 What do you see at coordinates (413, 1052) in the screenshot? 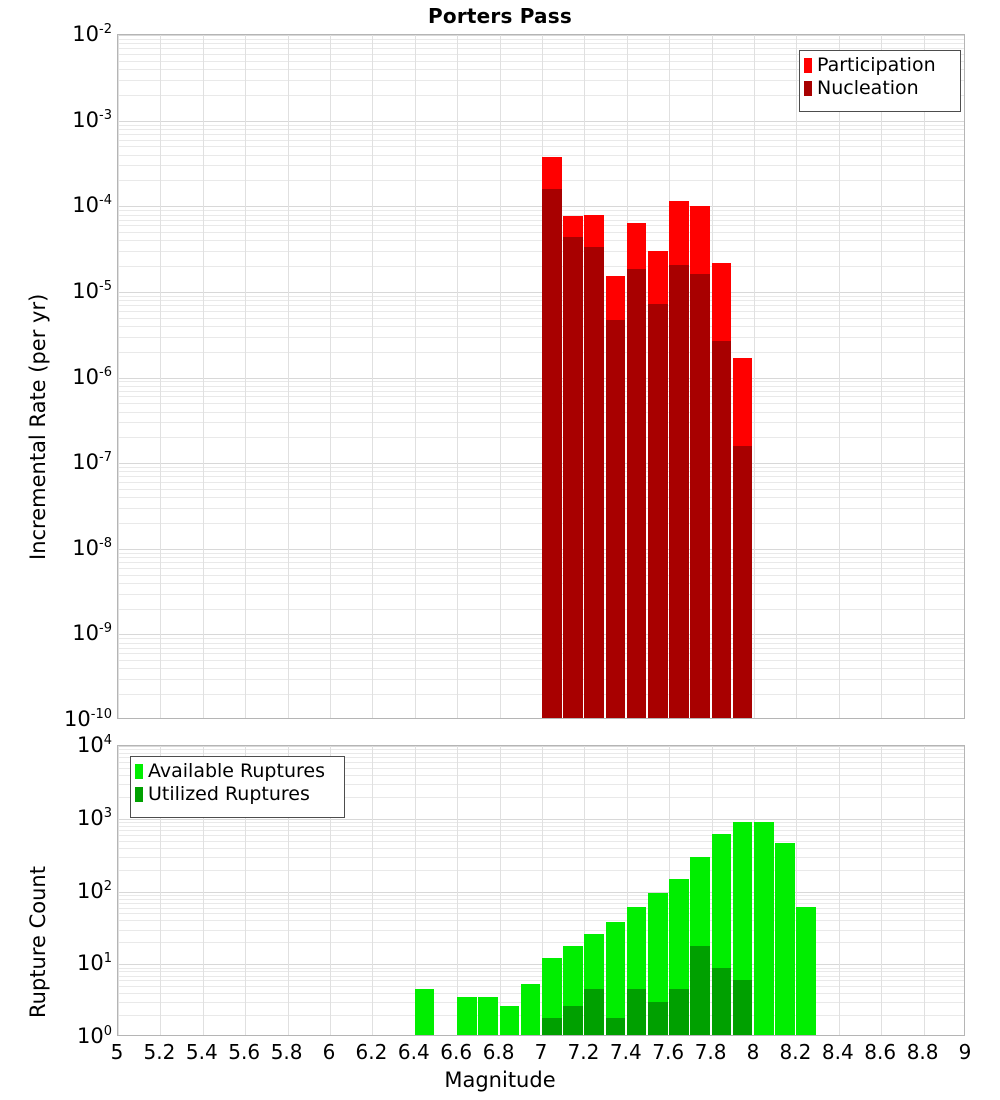
I see `x-tick-label: 6.4` at bounding box center [413, 1052].